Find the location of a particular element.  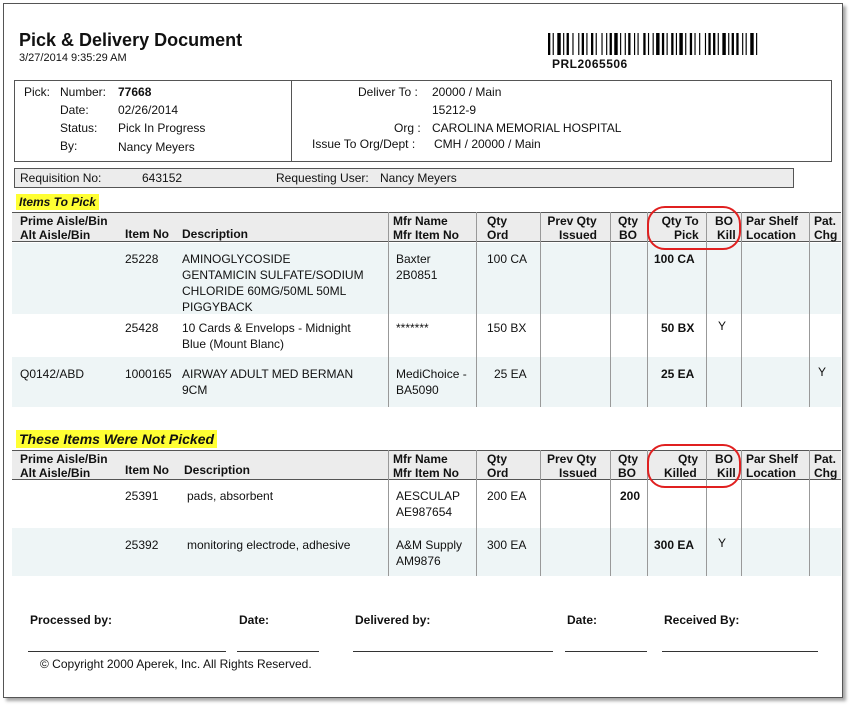

received-by-label: Received By: is located at coordinates (702, 620).